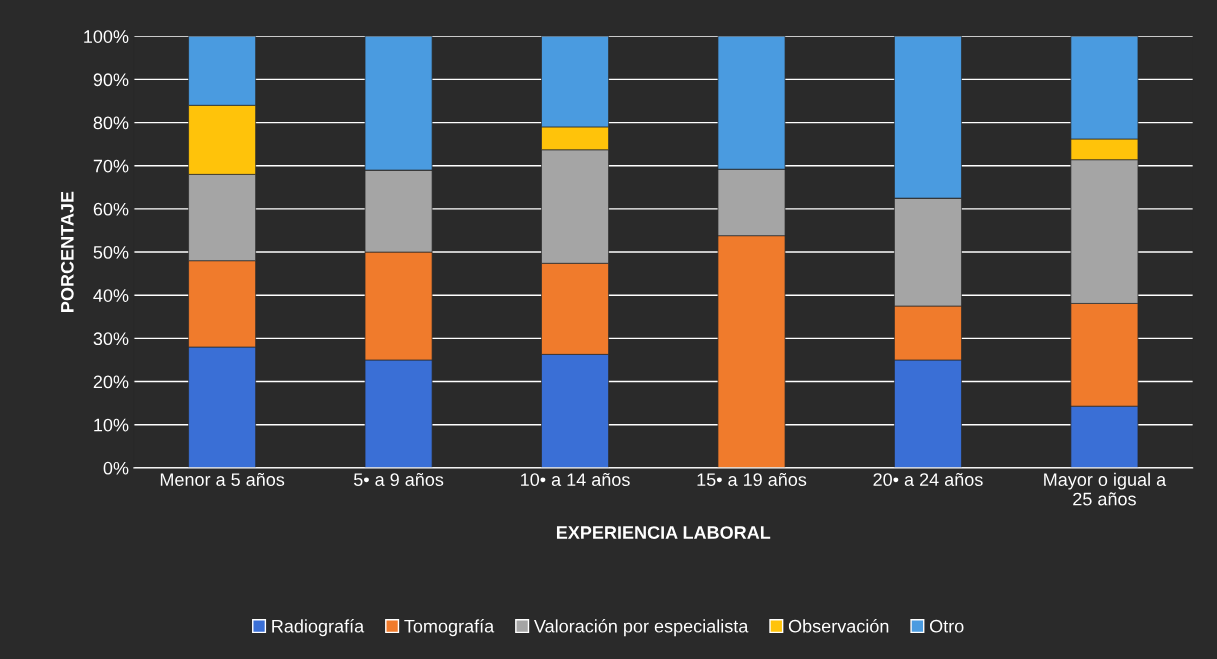  What do you see at coordinates (398, 479) in the screenshot?
I see `x-tick-label: 5• a 9 años` at bounding box center [398, 479].